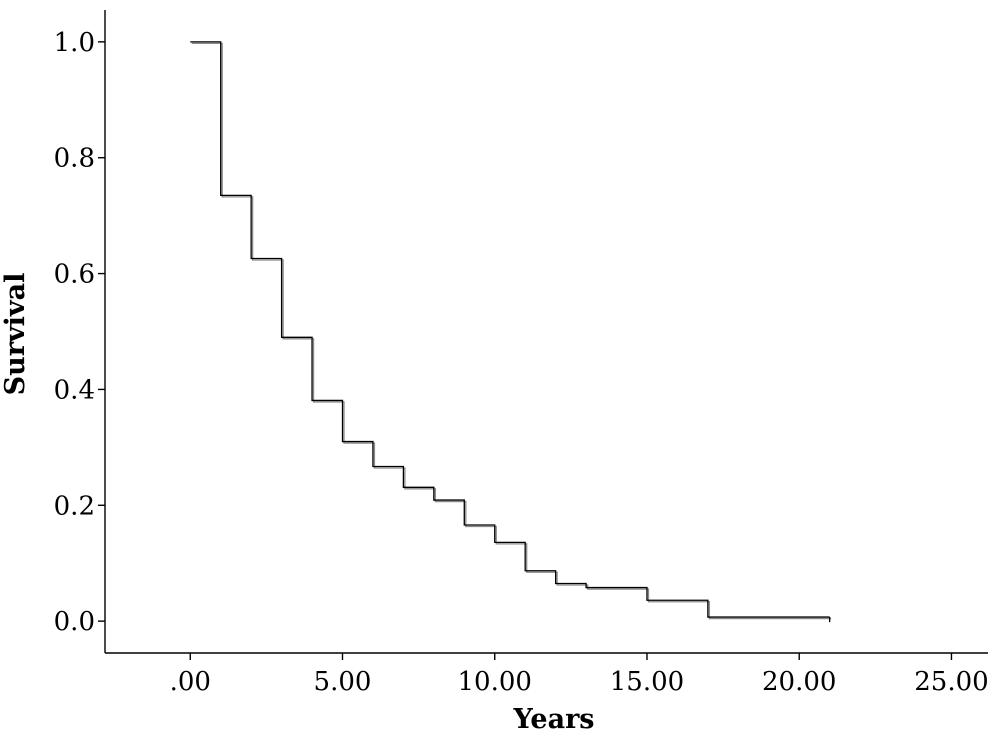 Image resolution: width=1000 pixels, height=737 pixels. I want to click on x-tick-label: 25.00, so click(951, 682).